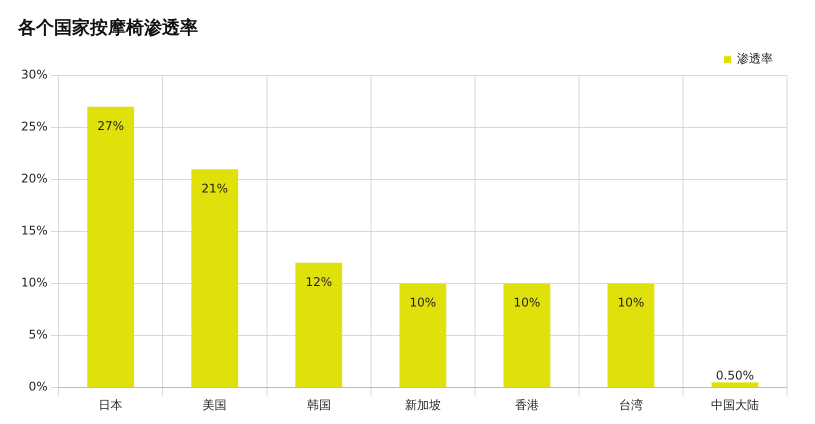 This screenshot has width=815, height=424. Describe the element at coordinates (630, 405) in the screenshot. I see `x-tick-label: 台湾` at that location.